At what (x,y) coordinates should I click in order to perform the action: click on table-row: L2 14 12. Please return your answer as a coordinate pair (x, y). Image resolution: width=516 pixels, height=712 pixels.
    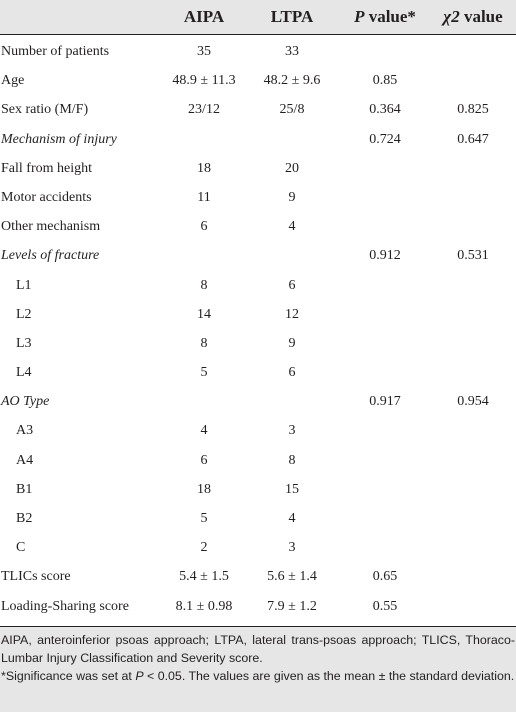
    Looking at the image, I should click on (258, 314).